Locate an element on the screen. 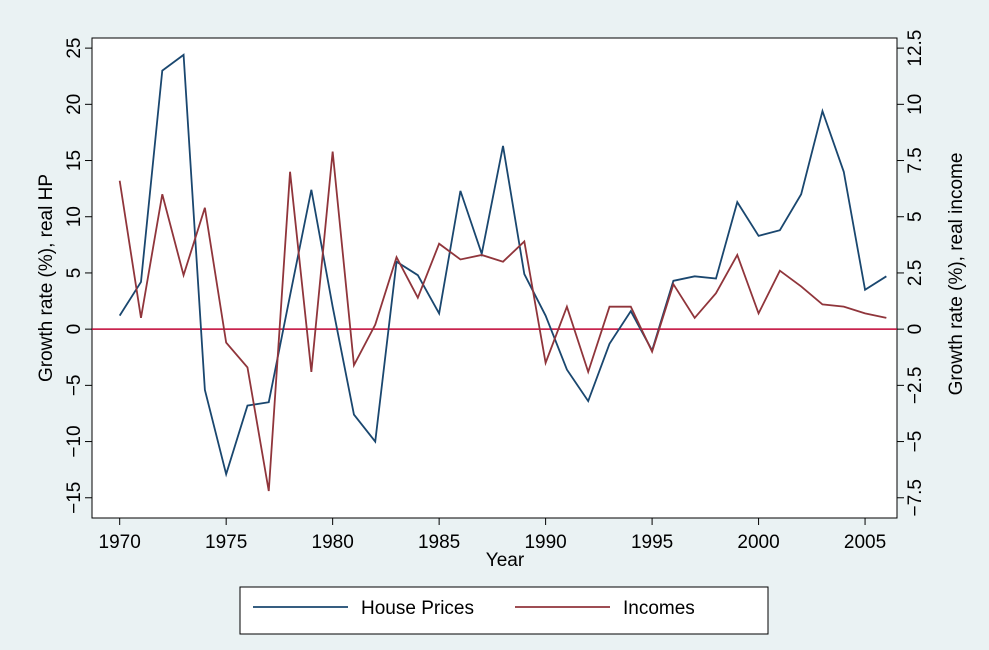 The image size is (989, 650). x-tick-label: 2000 is located at coordinates (758, 542).